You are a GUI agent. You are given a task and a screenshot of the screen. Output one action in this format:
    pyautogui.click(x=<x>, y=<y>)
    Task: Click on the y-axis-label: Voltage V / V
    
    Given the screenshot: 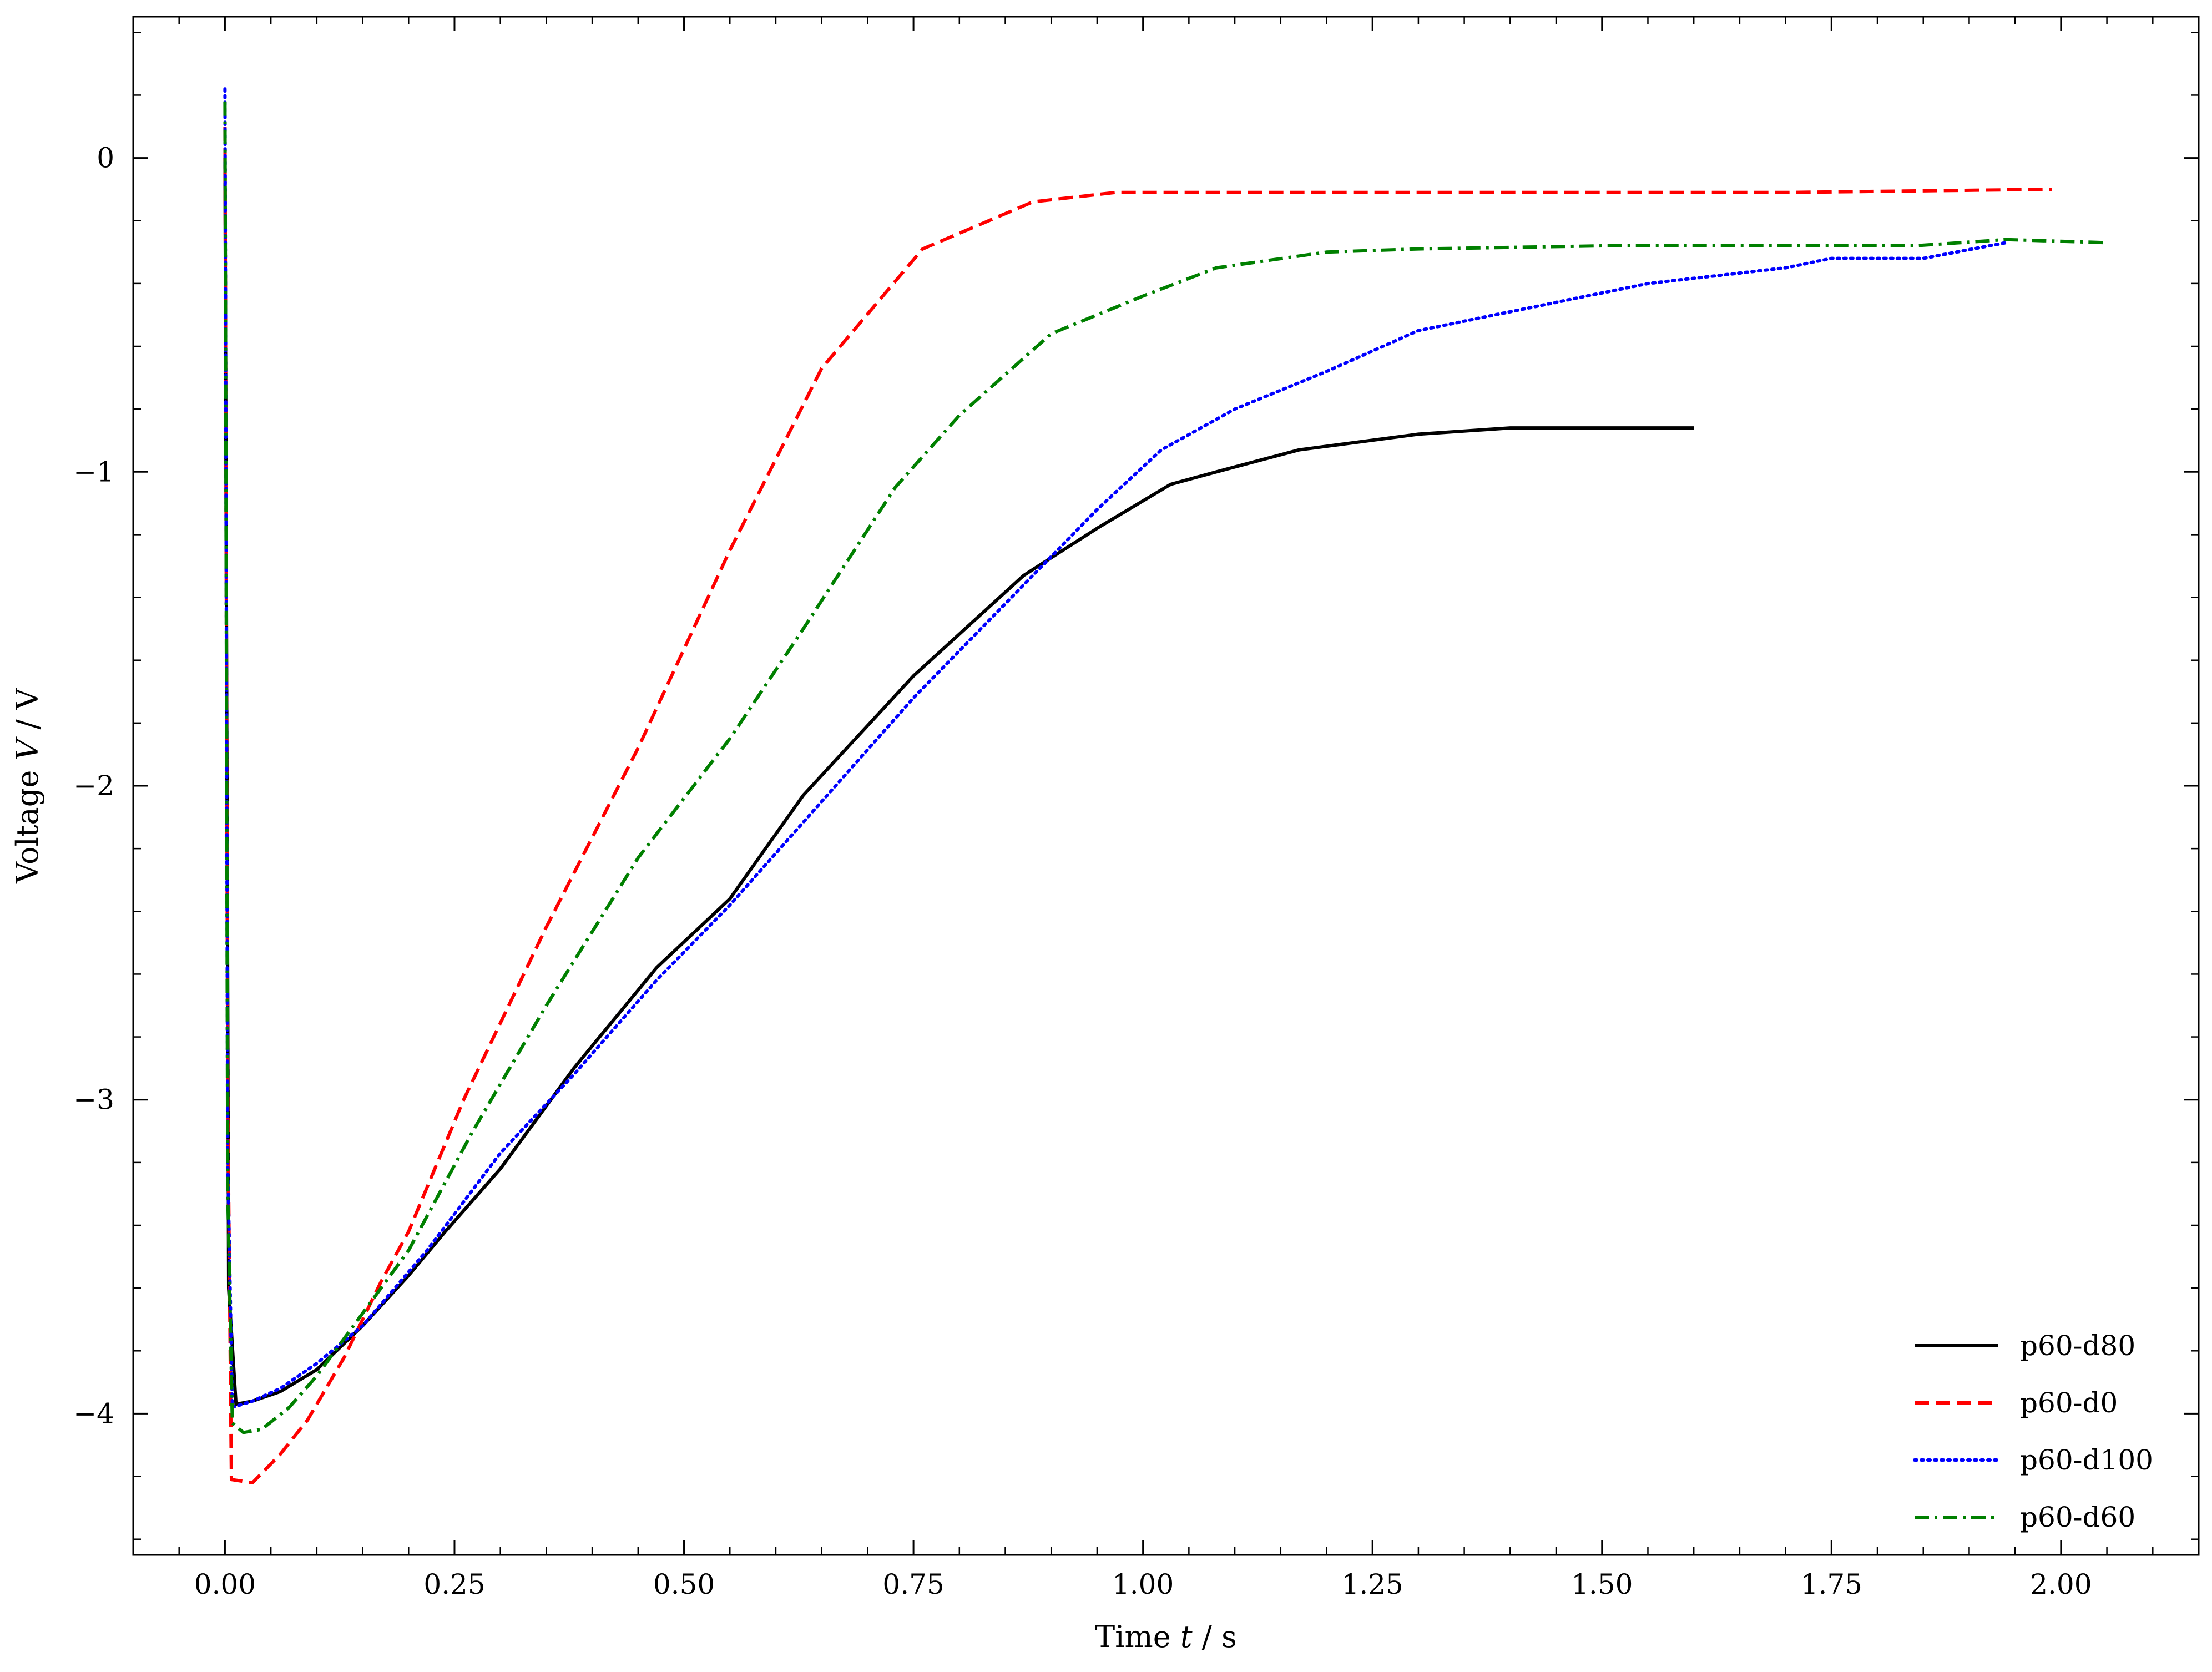 What is the action you would take?
    pyautogui.click(x=27, y=786)
    